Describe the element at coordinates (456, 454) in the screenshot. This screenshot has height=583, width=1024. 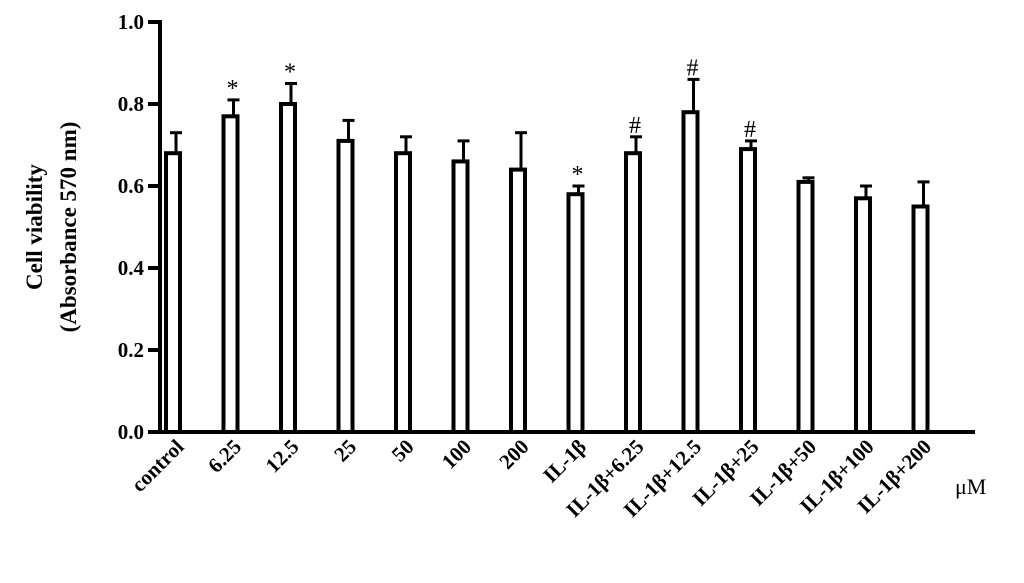
I see `x-tick-label: 100` at that location.